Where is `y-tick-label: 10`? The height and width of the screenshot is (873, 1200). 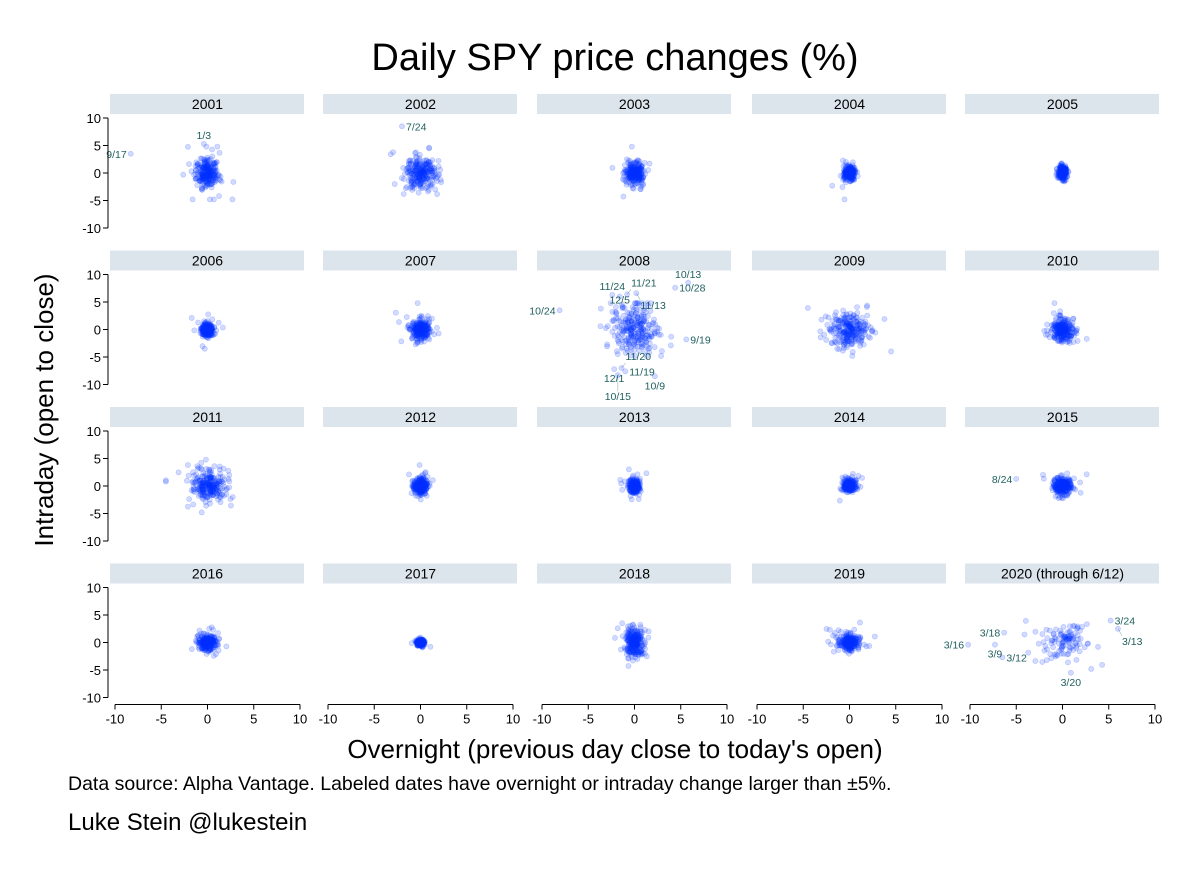
y-tick-label: 10 is located at coordinates (94, 118).